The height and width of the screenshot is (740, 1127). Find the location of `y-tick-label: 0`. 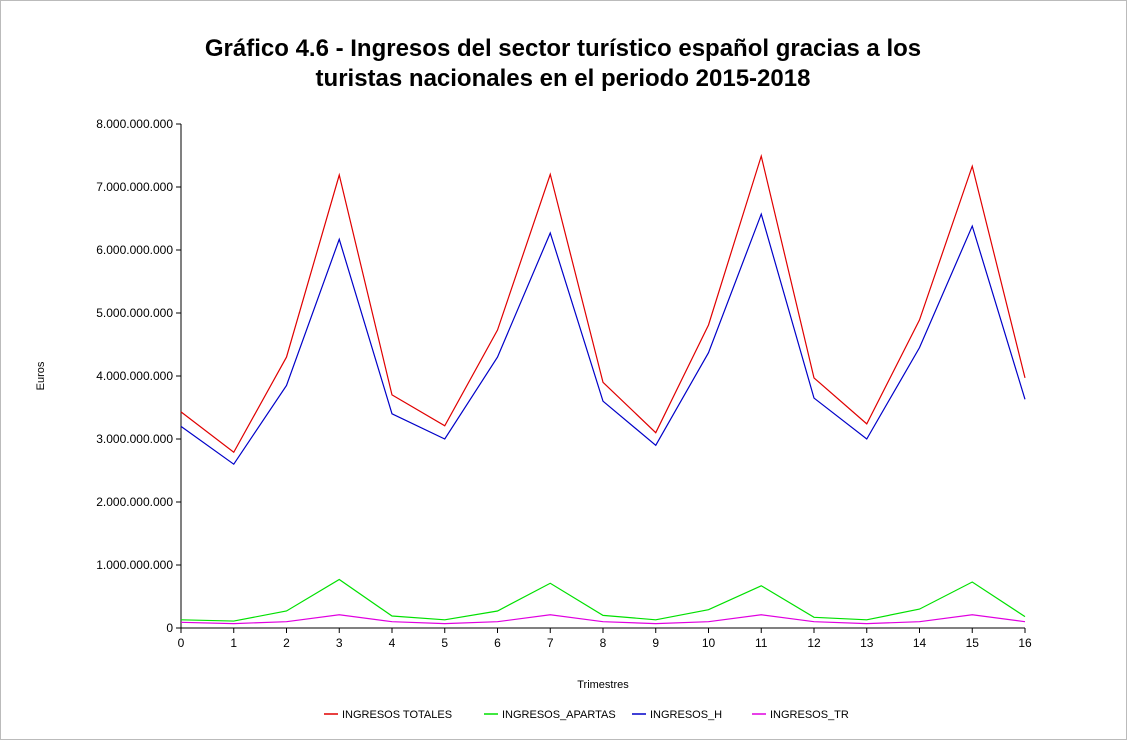

y-tick-label: 0 is located at coordinates (169, 628).